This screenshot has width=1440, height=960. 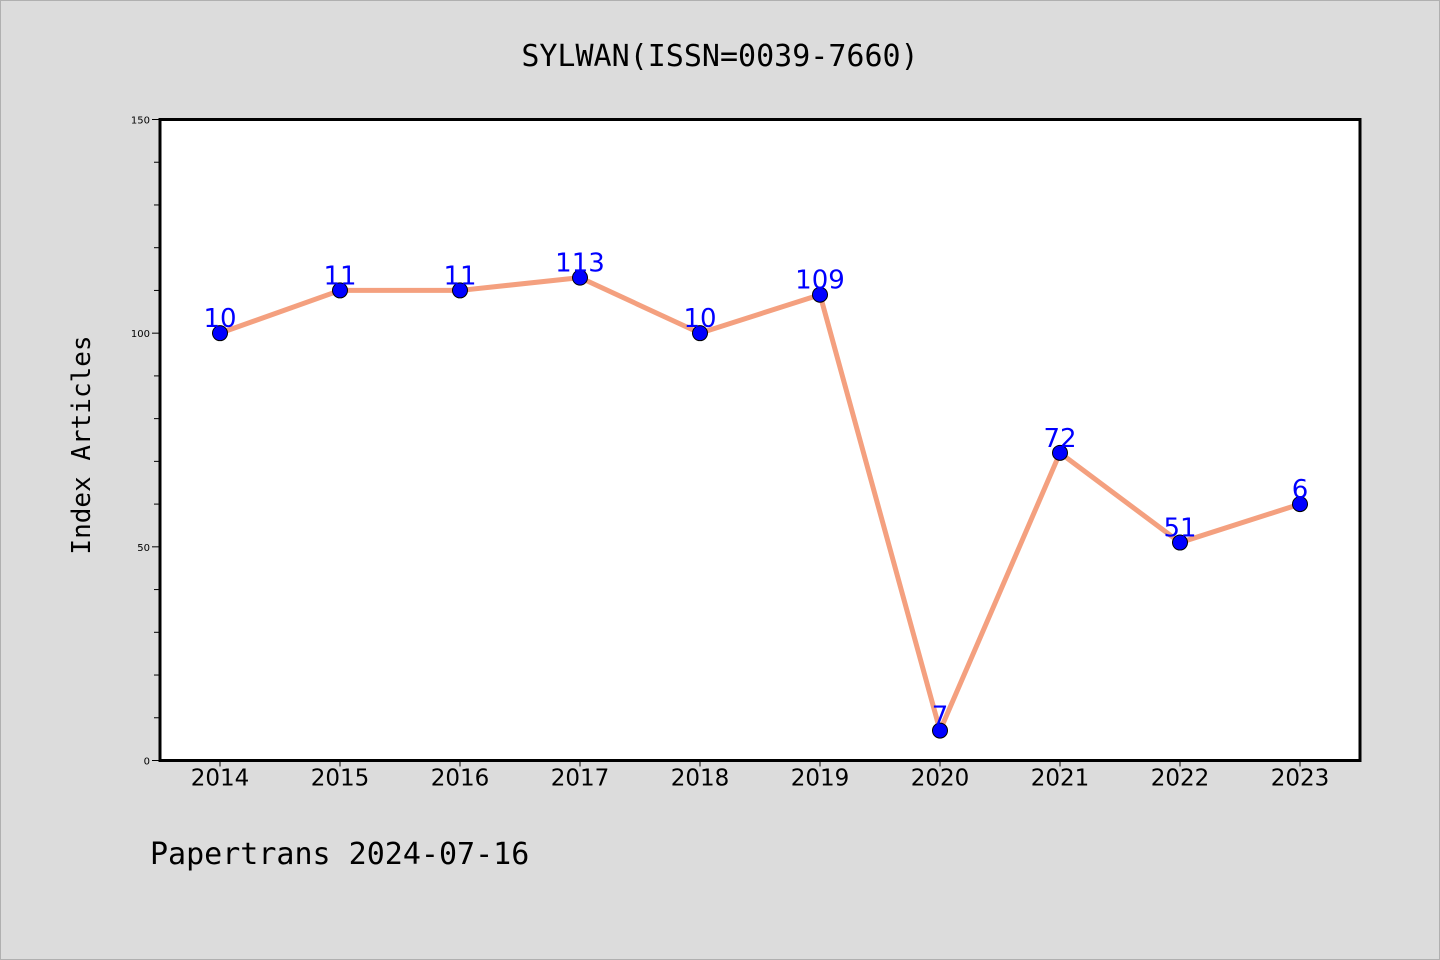 What do you see at coordinates (940, 779) in the screenshot?
I see `x-tick-label: 2020` at bounding box center [940, 779].